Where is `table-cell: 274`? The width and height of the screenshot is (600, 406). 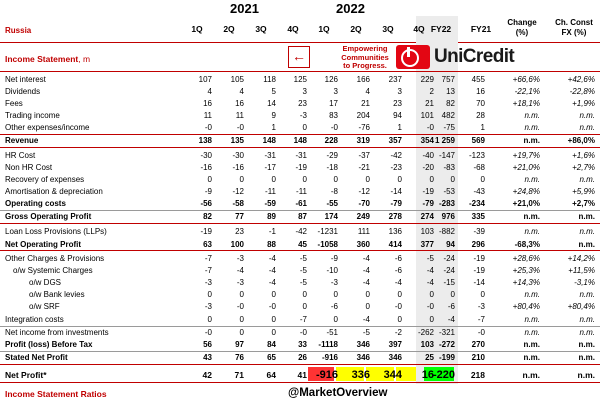 table-cell: 274 is located at coordinates (427, 216).